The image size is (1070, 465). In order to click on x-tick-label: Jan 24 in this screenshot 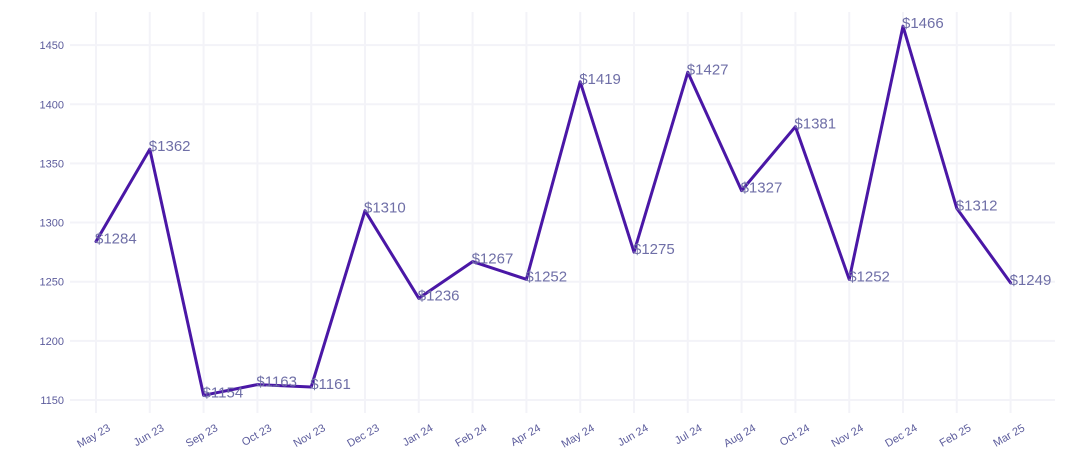, I will do `click(418, 435)`.